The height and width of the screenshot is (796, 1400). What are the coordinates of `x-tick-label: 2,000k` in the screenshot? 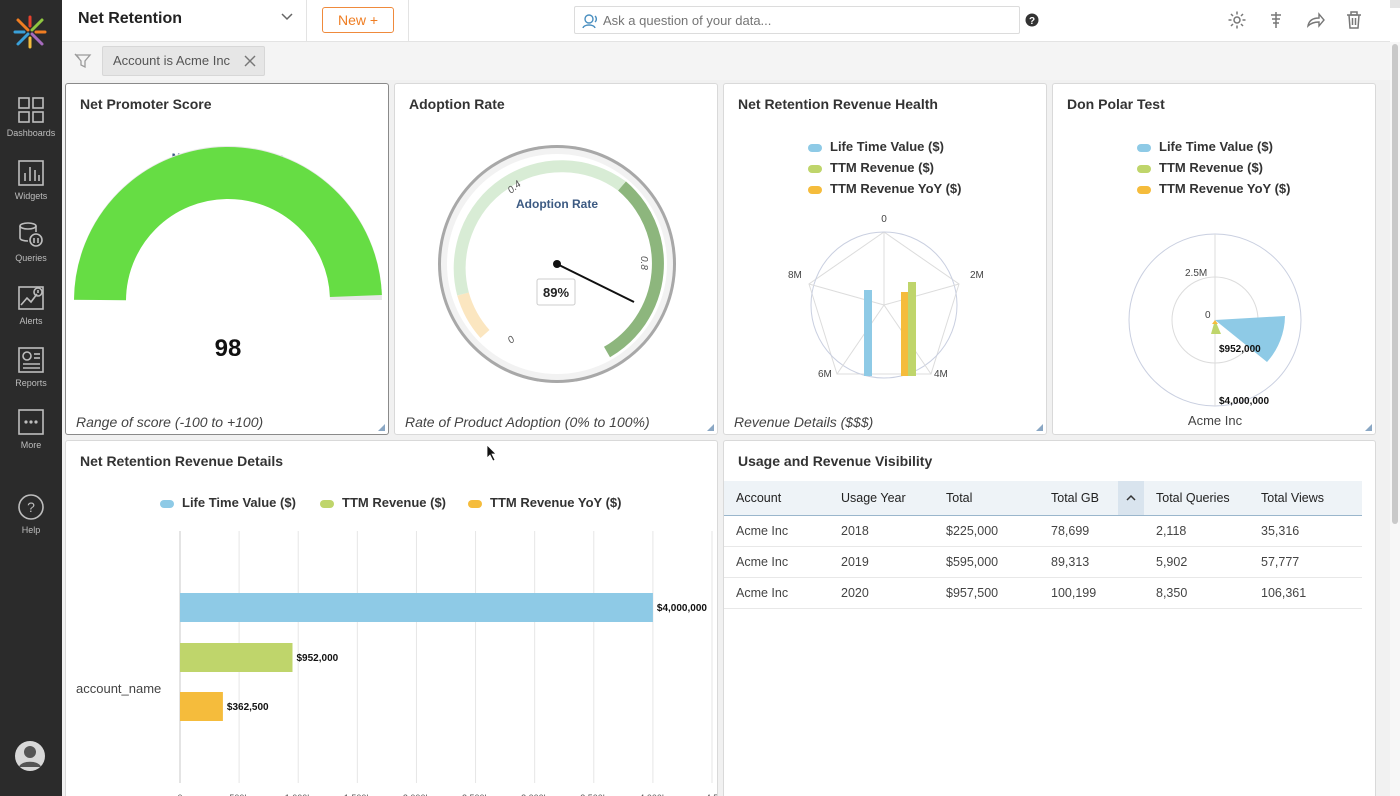 It's located at (417, 794).